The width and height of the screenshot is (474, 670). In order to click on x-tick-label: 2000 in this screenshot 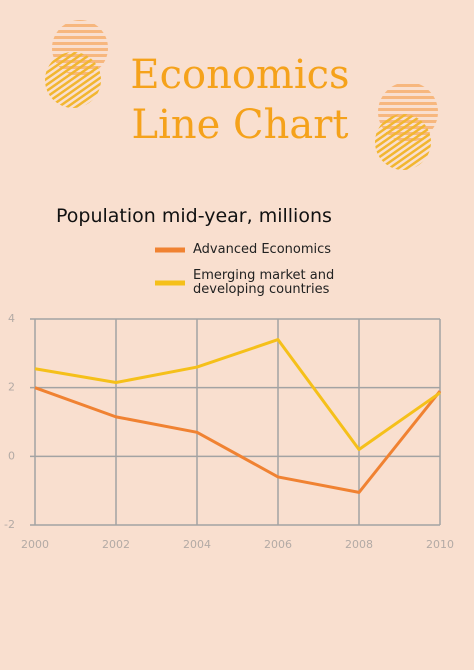, I will do `click(35, 544)`.